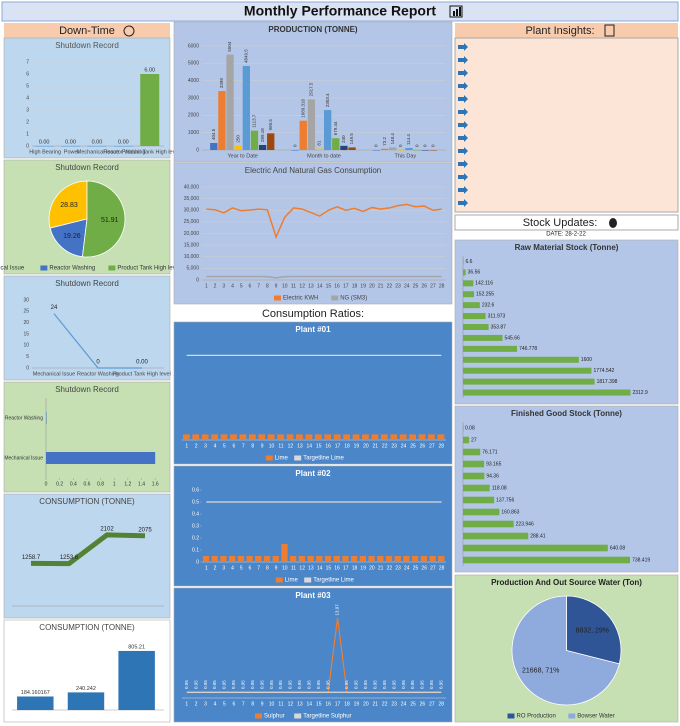 This screenshot has height=726, width=680. What do you see at coordinates (23, 458) in the screenshot?
I see `y-tick-label: Mechanical Issue` at bounding box center [23, 458].